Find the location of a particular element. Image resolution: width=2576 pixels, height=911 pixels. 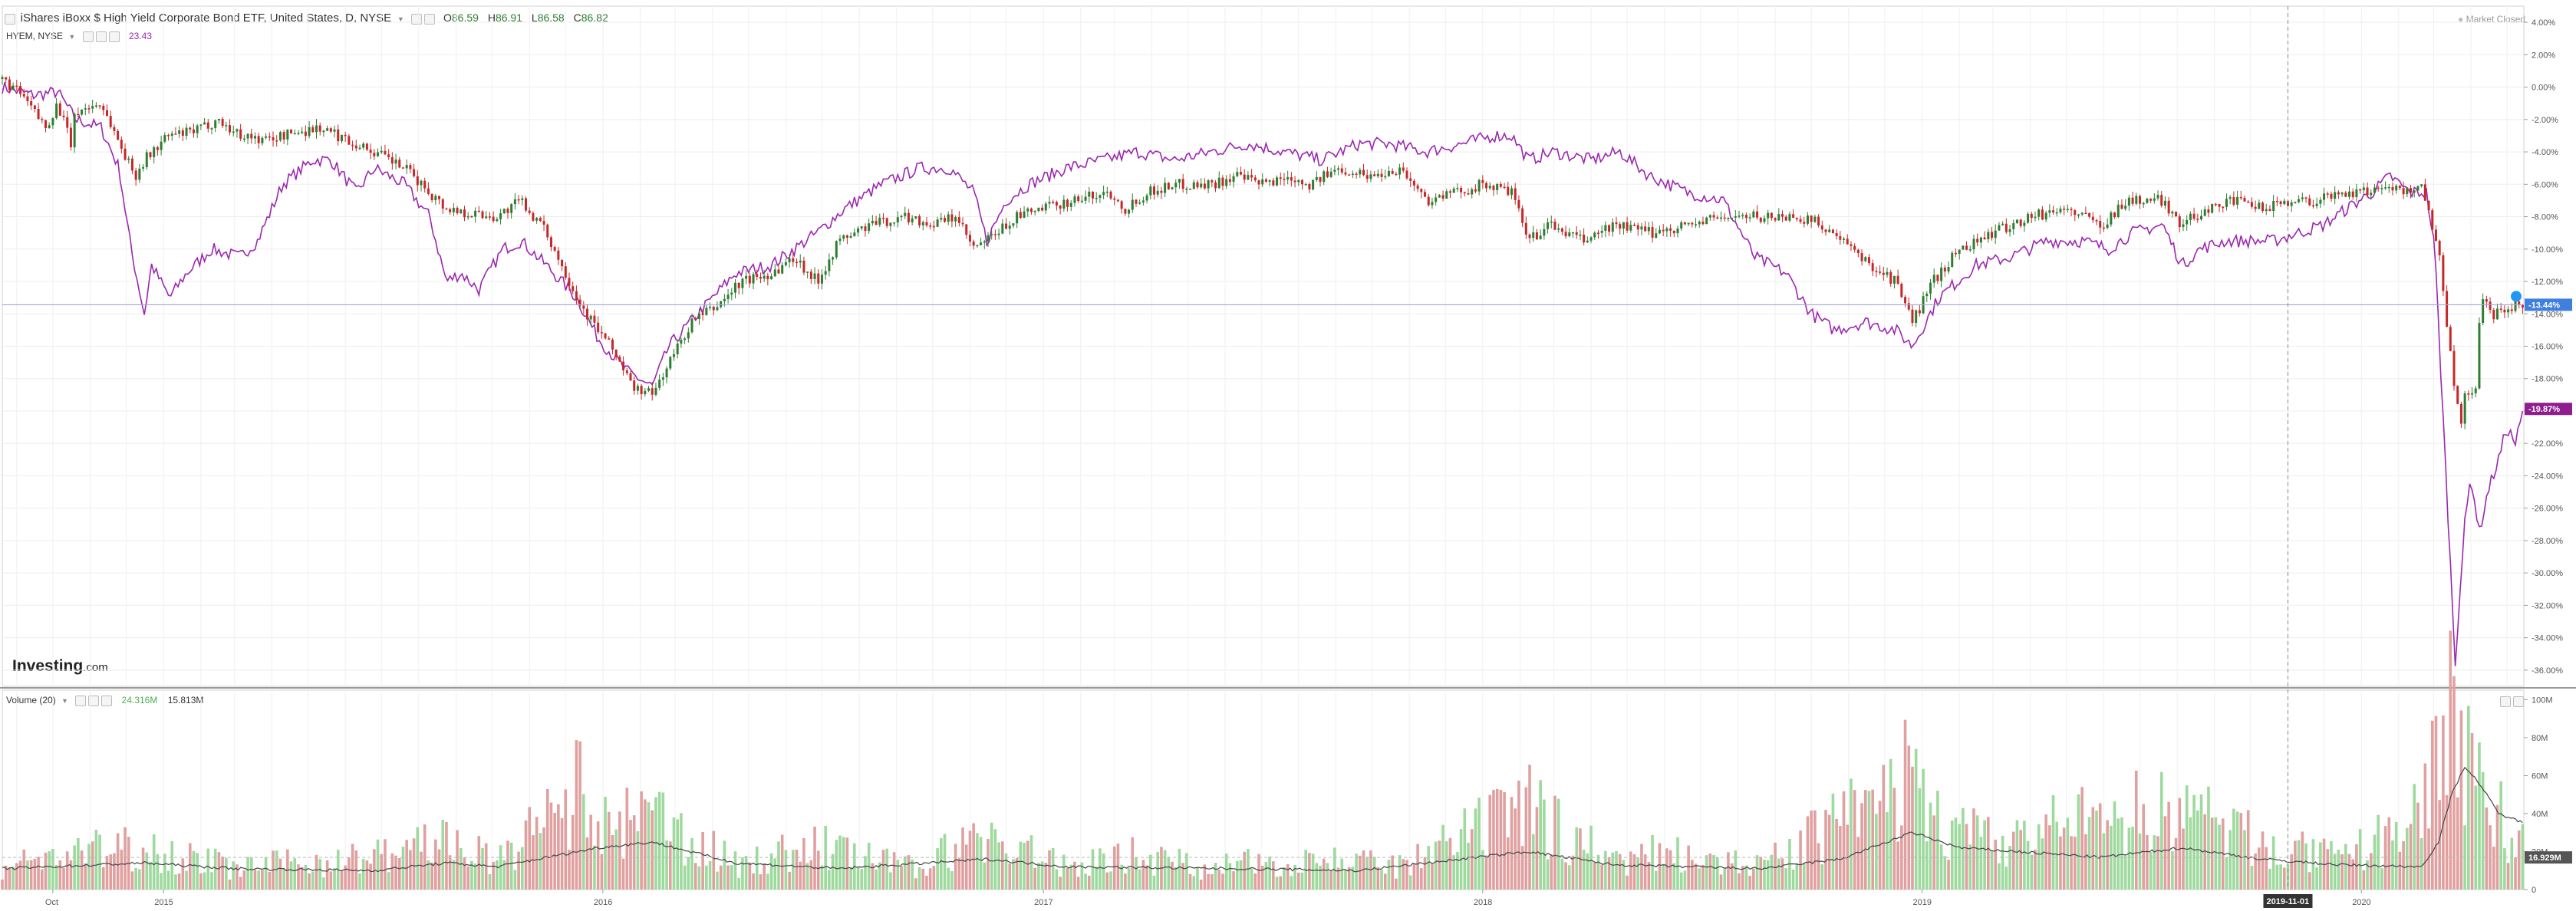

compare-hide-button is located at coordinates (101, 36).